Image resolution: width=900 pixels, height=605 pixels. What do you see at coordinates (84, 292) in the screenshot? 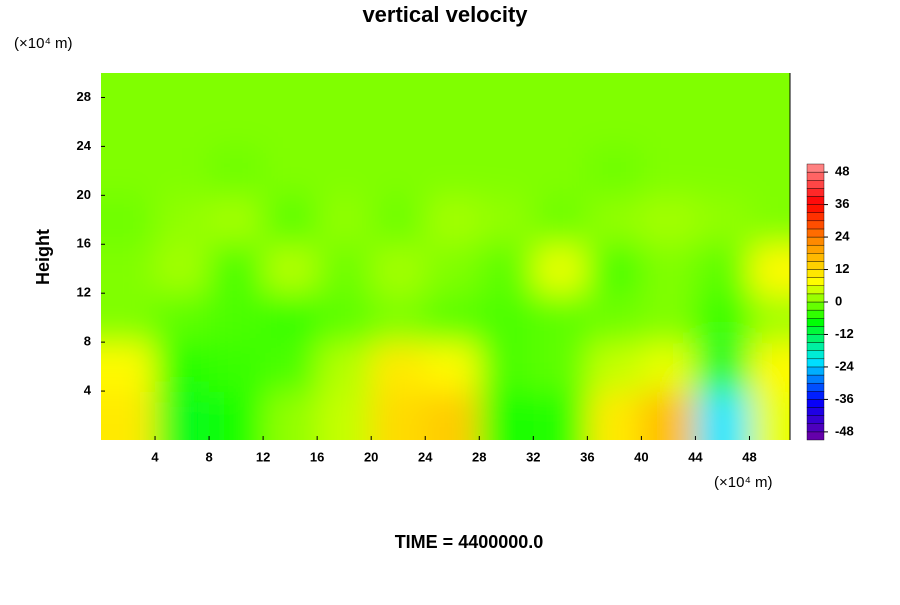
I see `y-tick-label: 12` at bounding box center [84, 292].